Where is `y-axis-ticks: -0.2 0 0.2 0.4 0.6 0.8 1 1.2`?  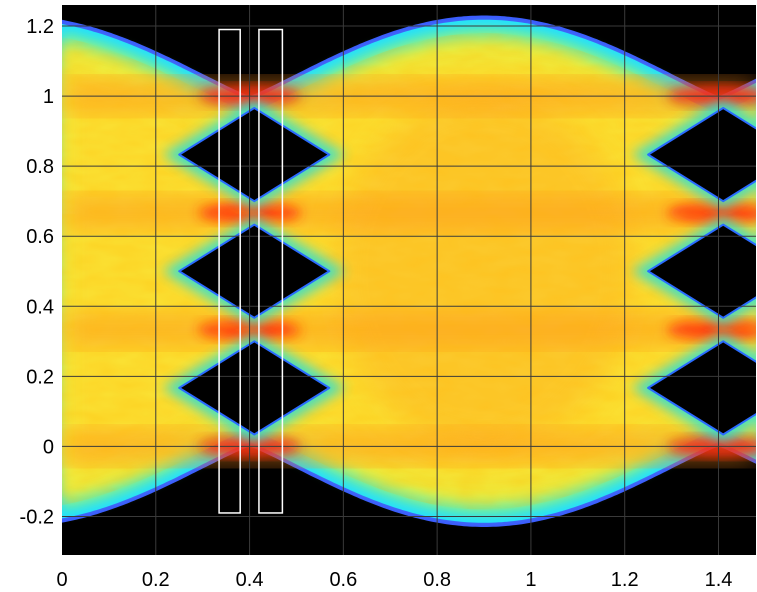
y-axis-ticks: -0.2 0 0.2 0.4 0.6 0.8 1 1.2 is located at coordinates (37, 272).